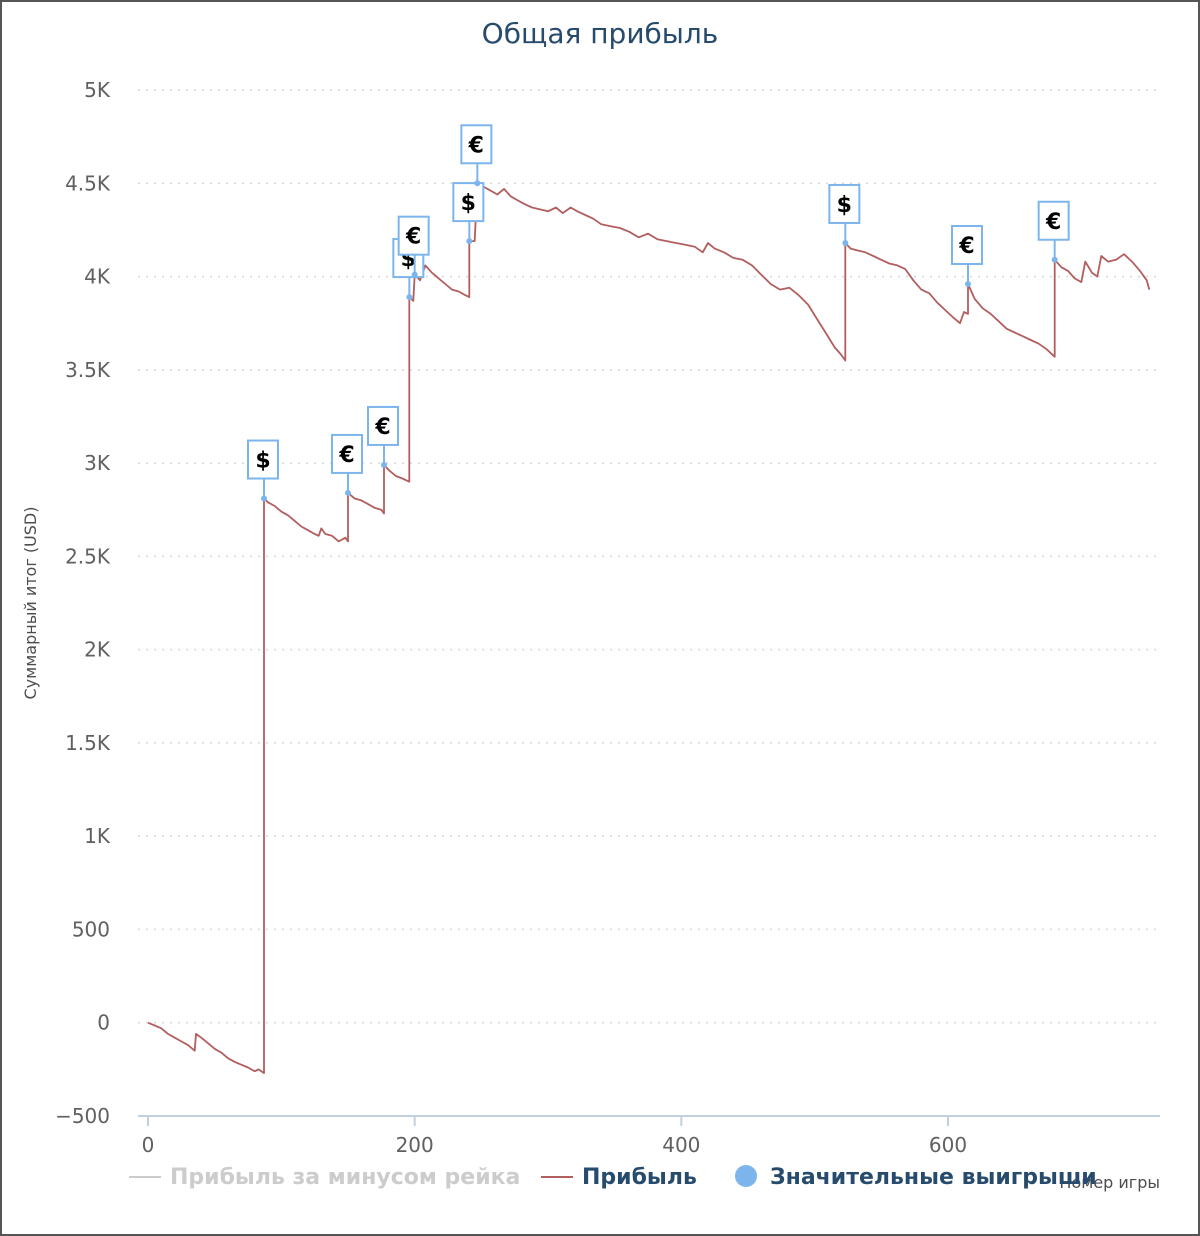 The image size is (1200, 1236). I want to click on y-tick-label: 2.5K, so click(88, 556).